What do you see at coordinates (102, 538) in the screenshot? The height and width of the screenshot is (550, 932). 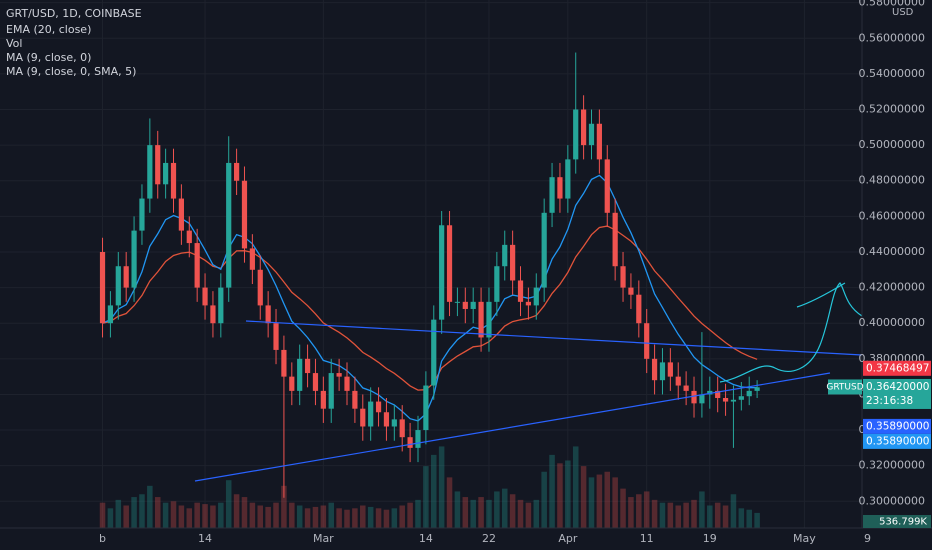 I see `x-tick-label: b` at bounding box center [102, 538].